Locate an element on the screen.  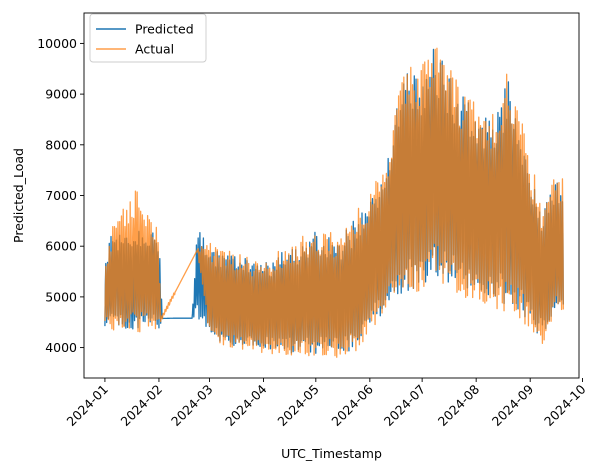
x-tick-label-2024-09: 2024-09 is located at coordinates (513, 405).